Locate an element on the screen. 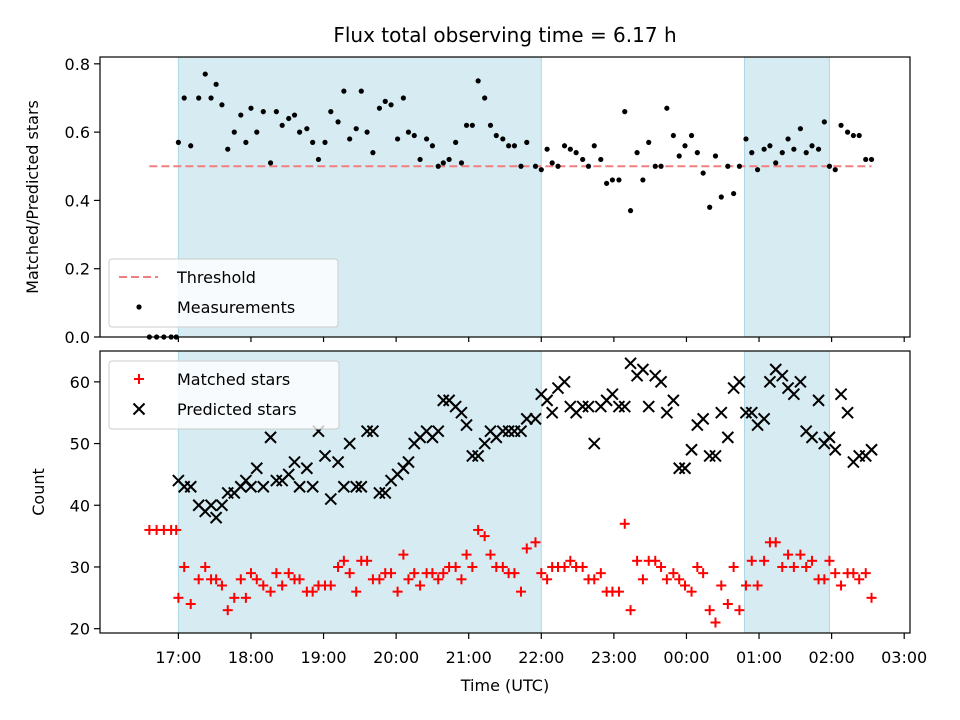 This screenshot has width=960, height=720. y-axis: 20 30 40 50 60 is located at coordinates (85, 506).